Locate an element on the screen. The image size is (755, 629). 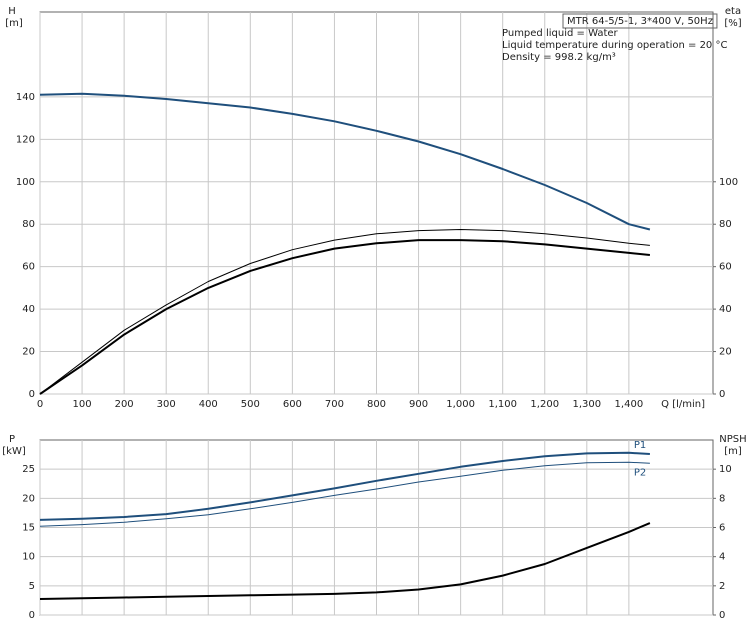
y2-tick-label: 80 is located at coordinates (725, 224).